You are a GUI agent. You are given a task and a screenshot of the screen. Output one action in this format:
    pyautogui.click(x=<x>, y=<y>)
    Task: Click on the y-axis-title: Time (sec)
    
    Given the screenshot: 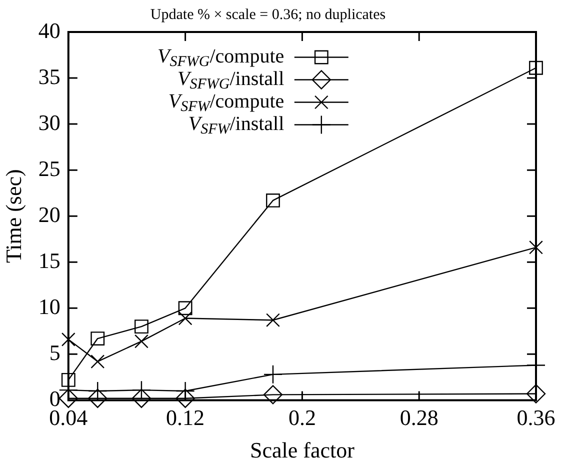 What is the action you would take?
    pyautogui.click(x=13, y=216)
    